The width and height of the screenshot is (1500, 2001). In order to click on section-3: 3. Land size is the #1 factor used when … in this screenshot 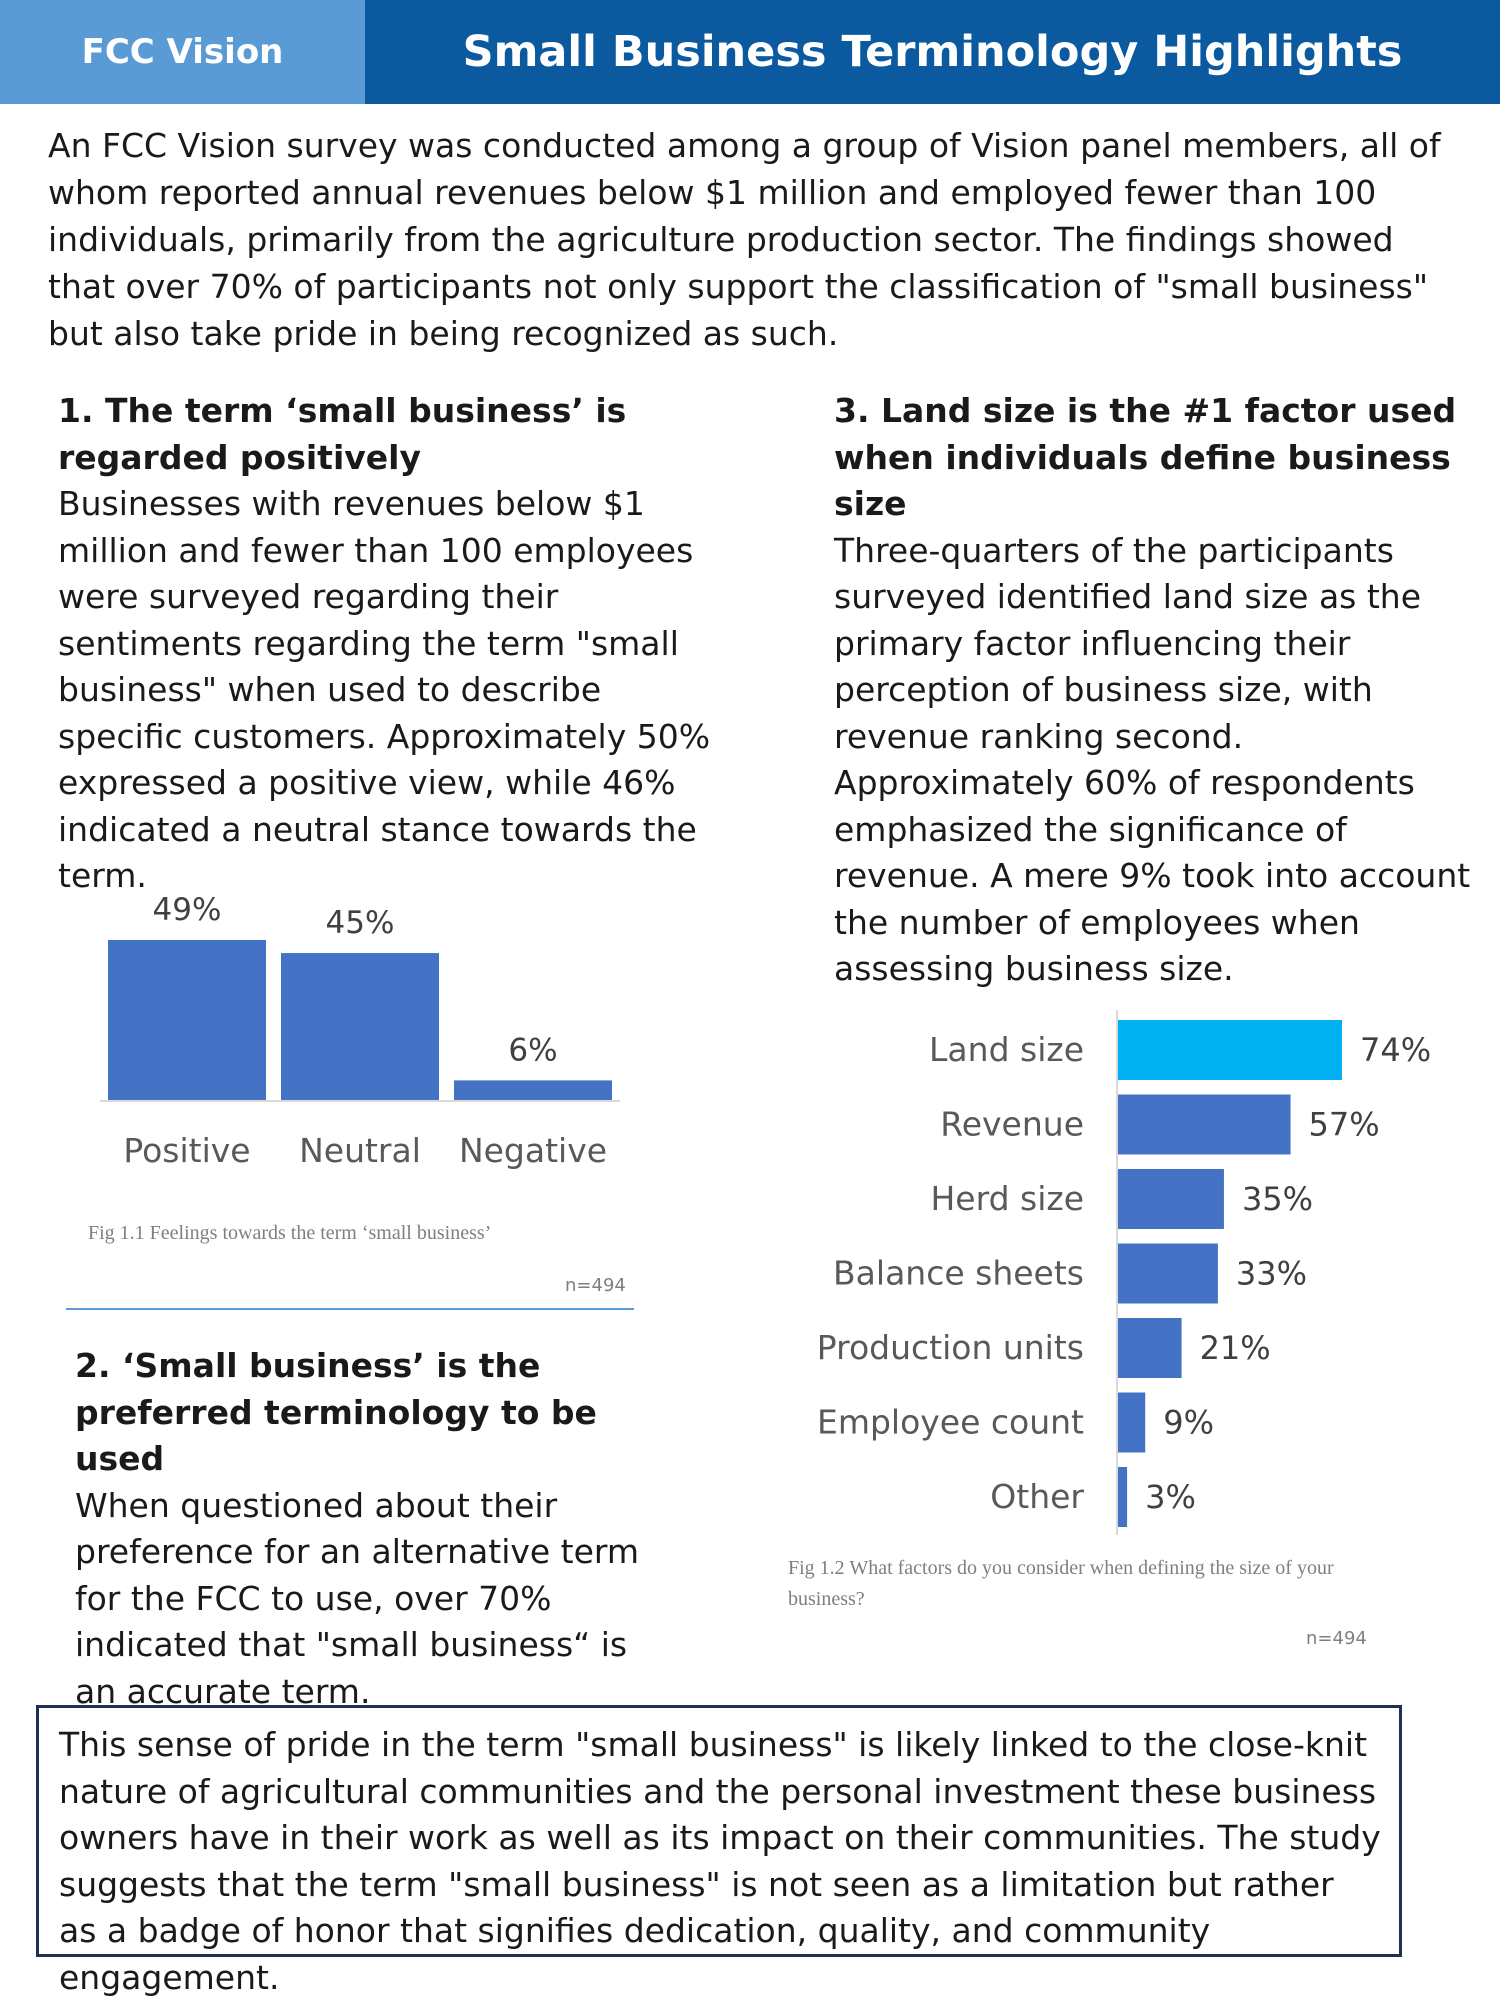, I will do `click(1154, 690)`.